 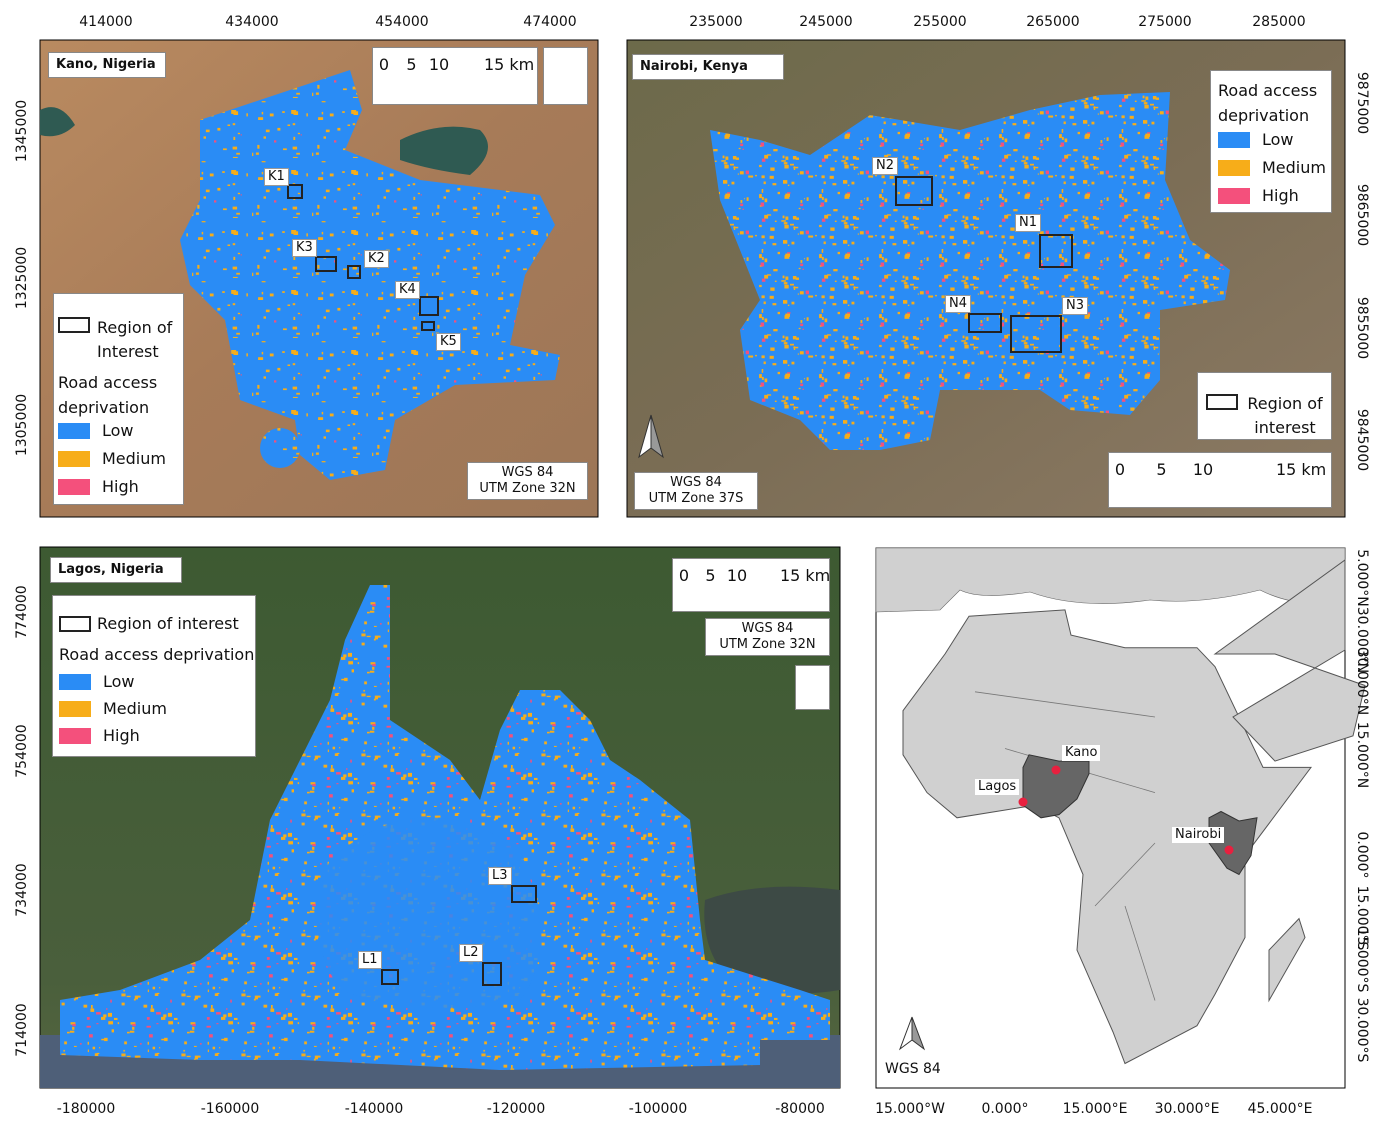 I want to click on panel-title: Nairobi, Kenya, so click(x=694, y=66).